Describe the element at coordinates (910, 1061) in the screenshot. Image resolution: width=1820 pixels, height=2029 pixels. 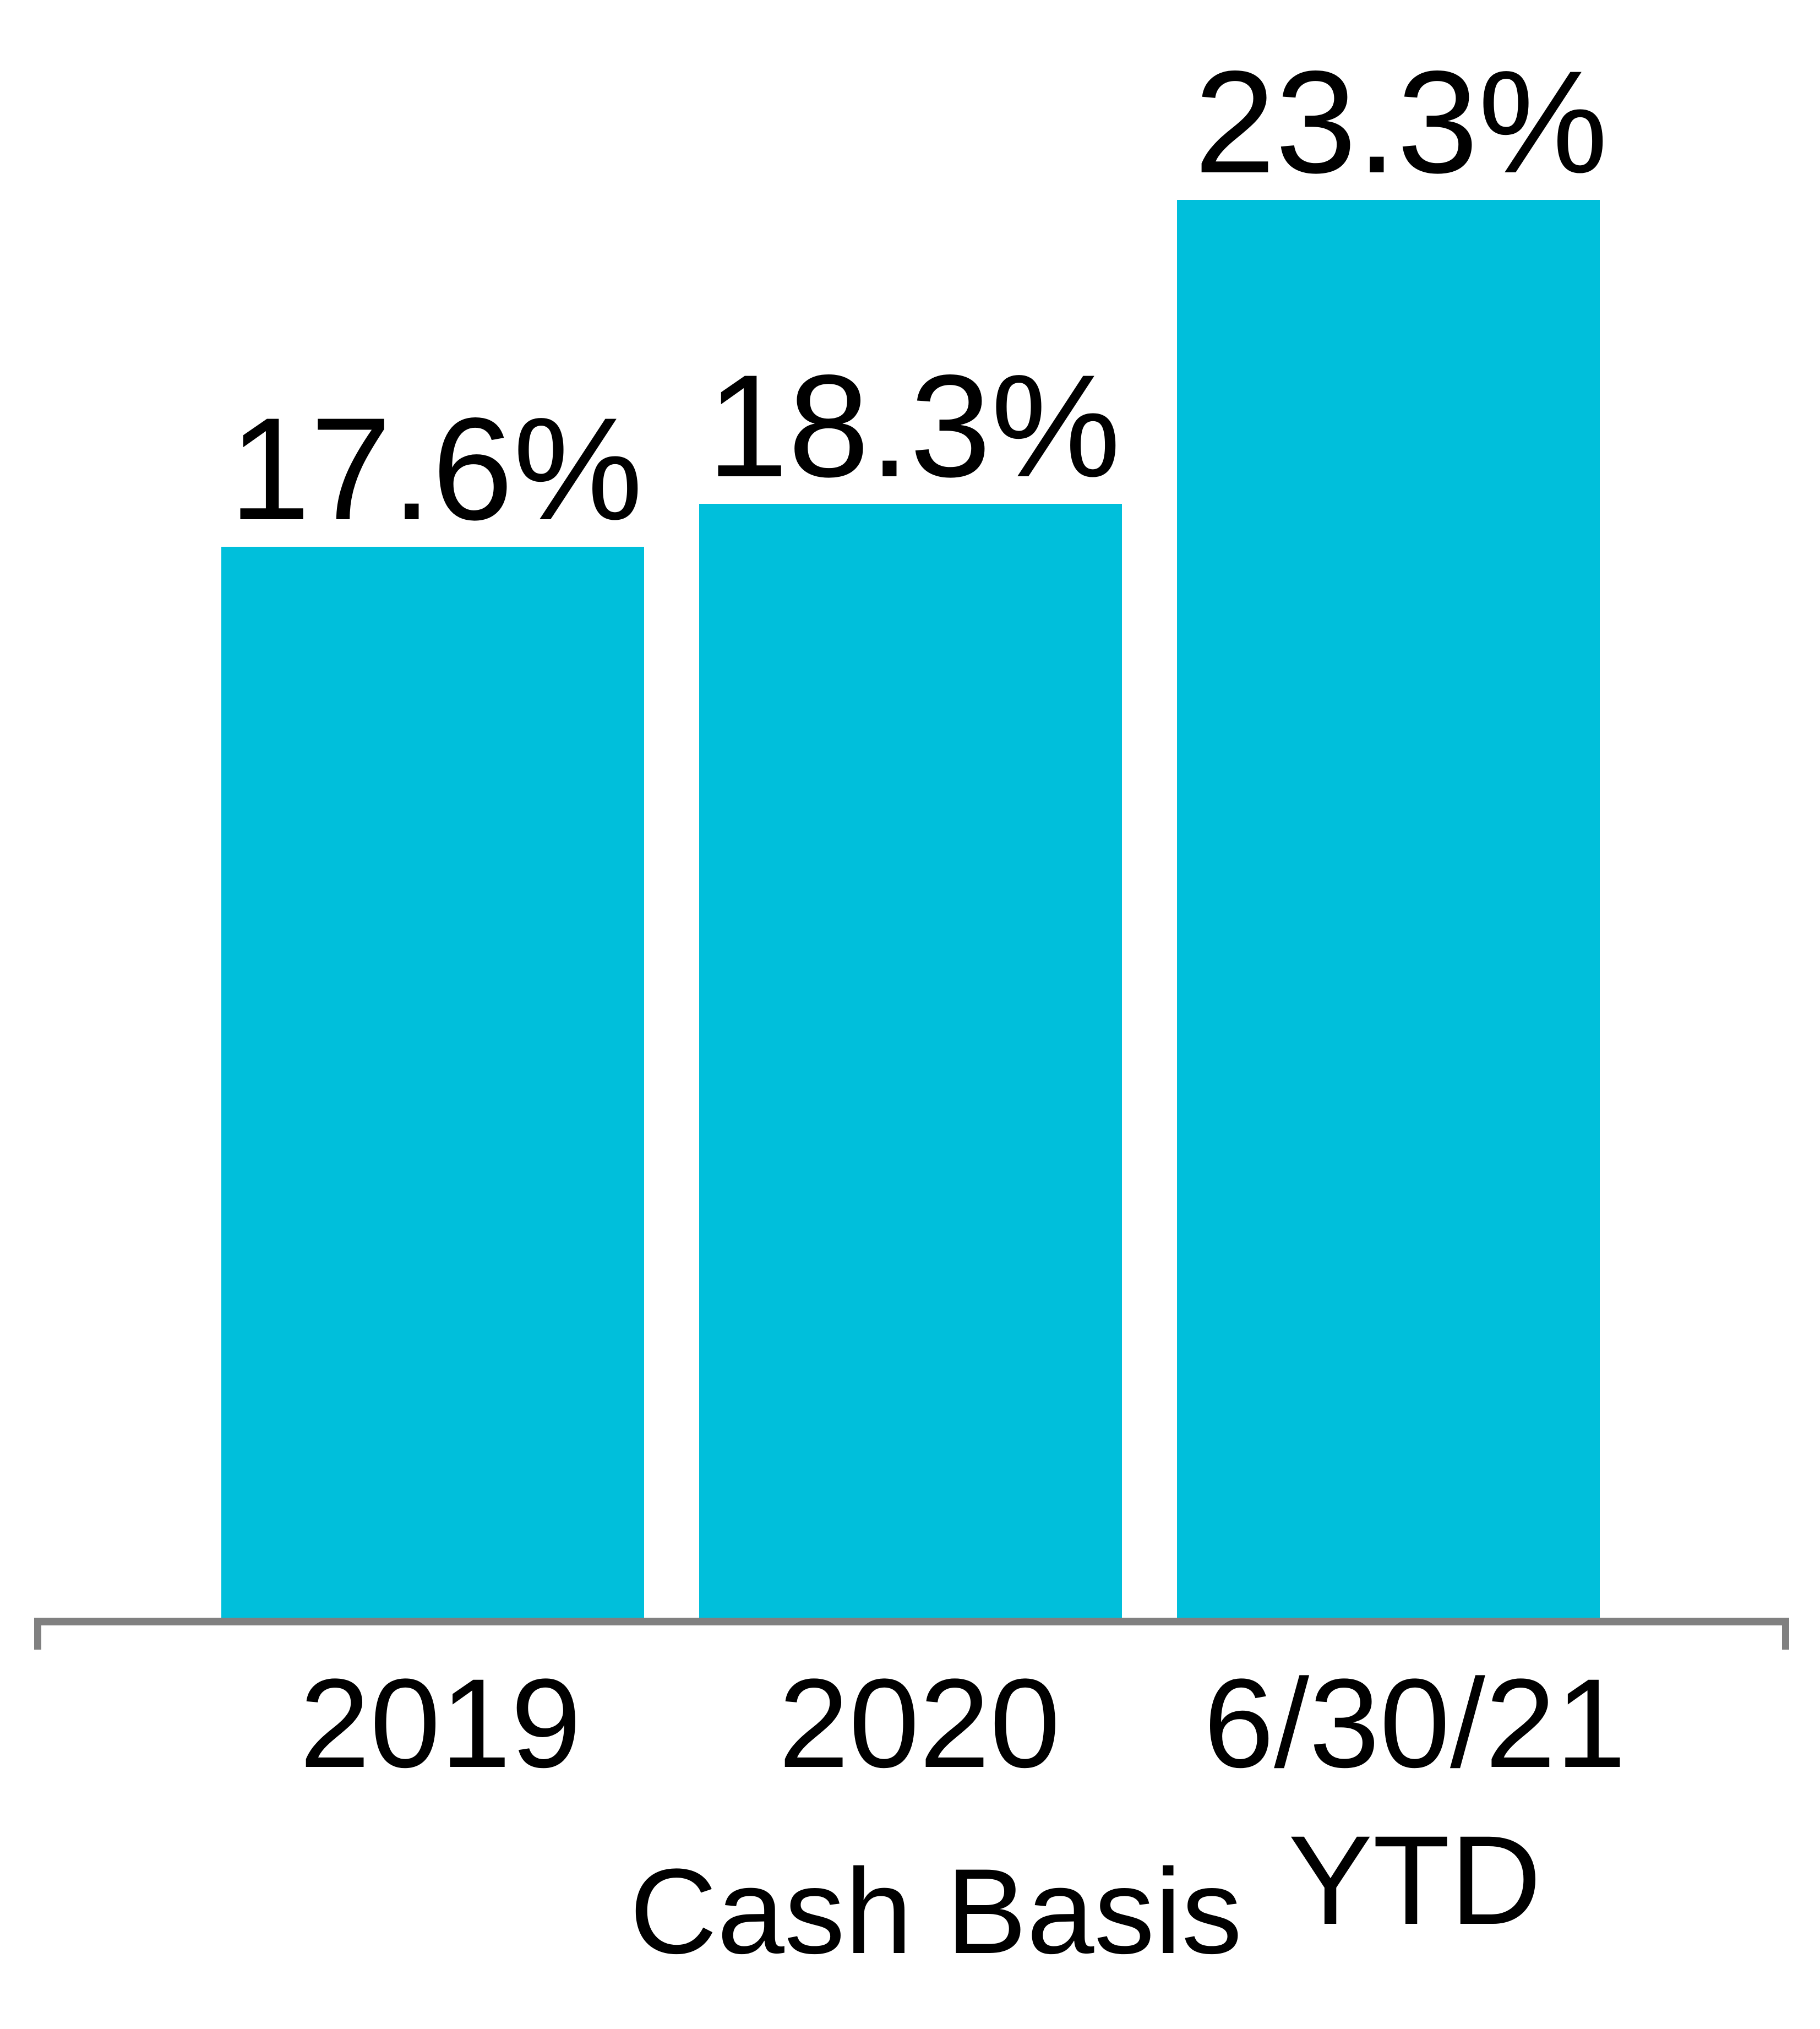
I see `bar-2020` at that location.